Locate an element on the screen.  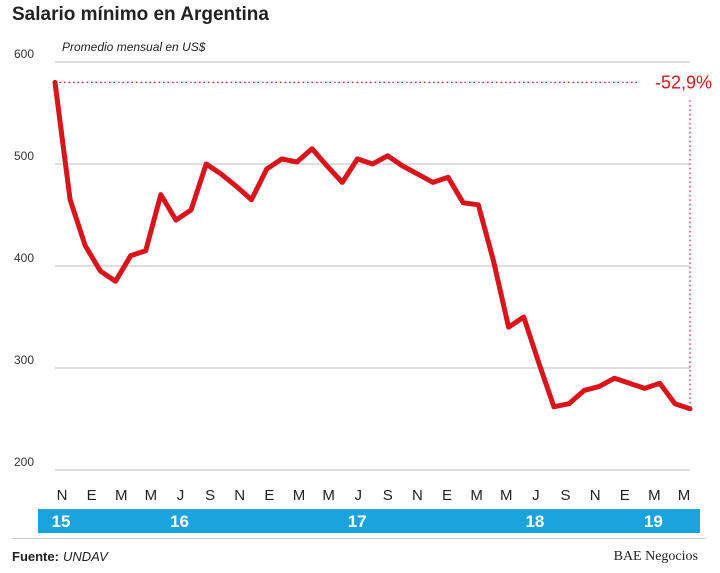
x-tick-label-year: 16 is located at coordinates (179, 521).